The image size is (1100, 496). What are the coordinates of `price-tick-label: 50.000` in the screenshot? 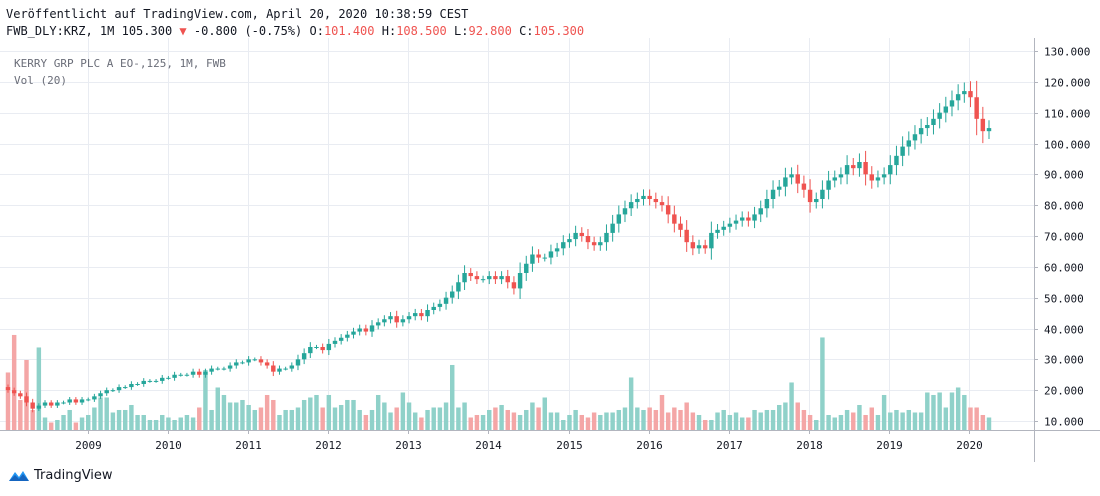 It's located at (1064, 299).